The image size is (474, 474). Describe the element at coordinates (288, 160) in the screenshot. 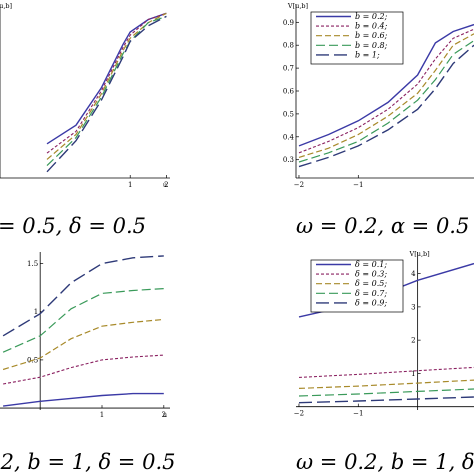

I see `y-tick-label: 0.3` at that location.